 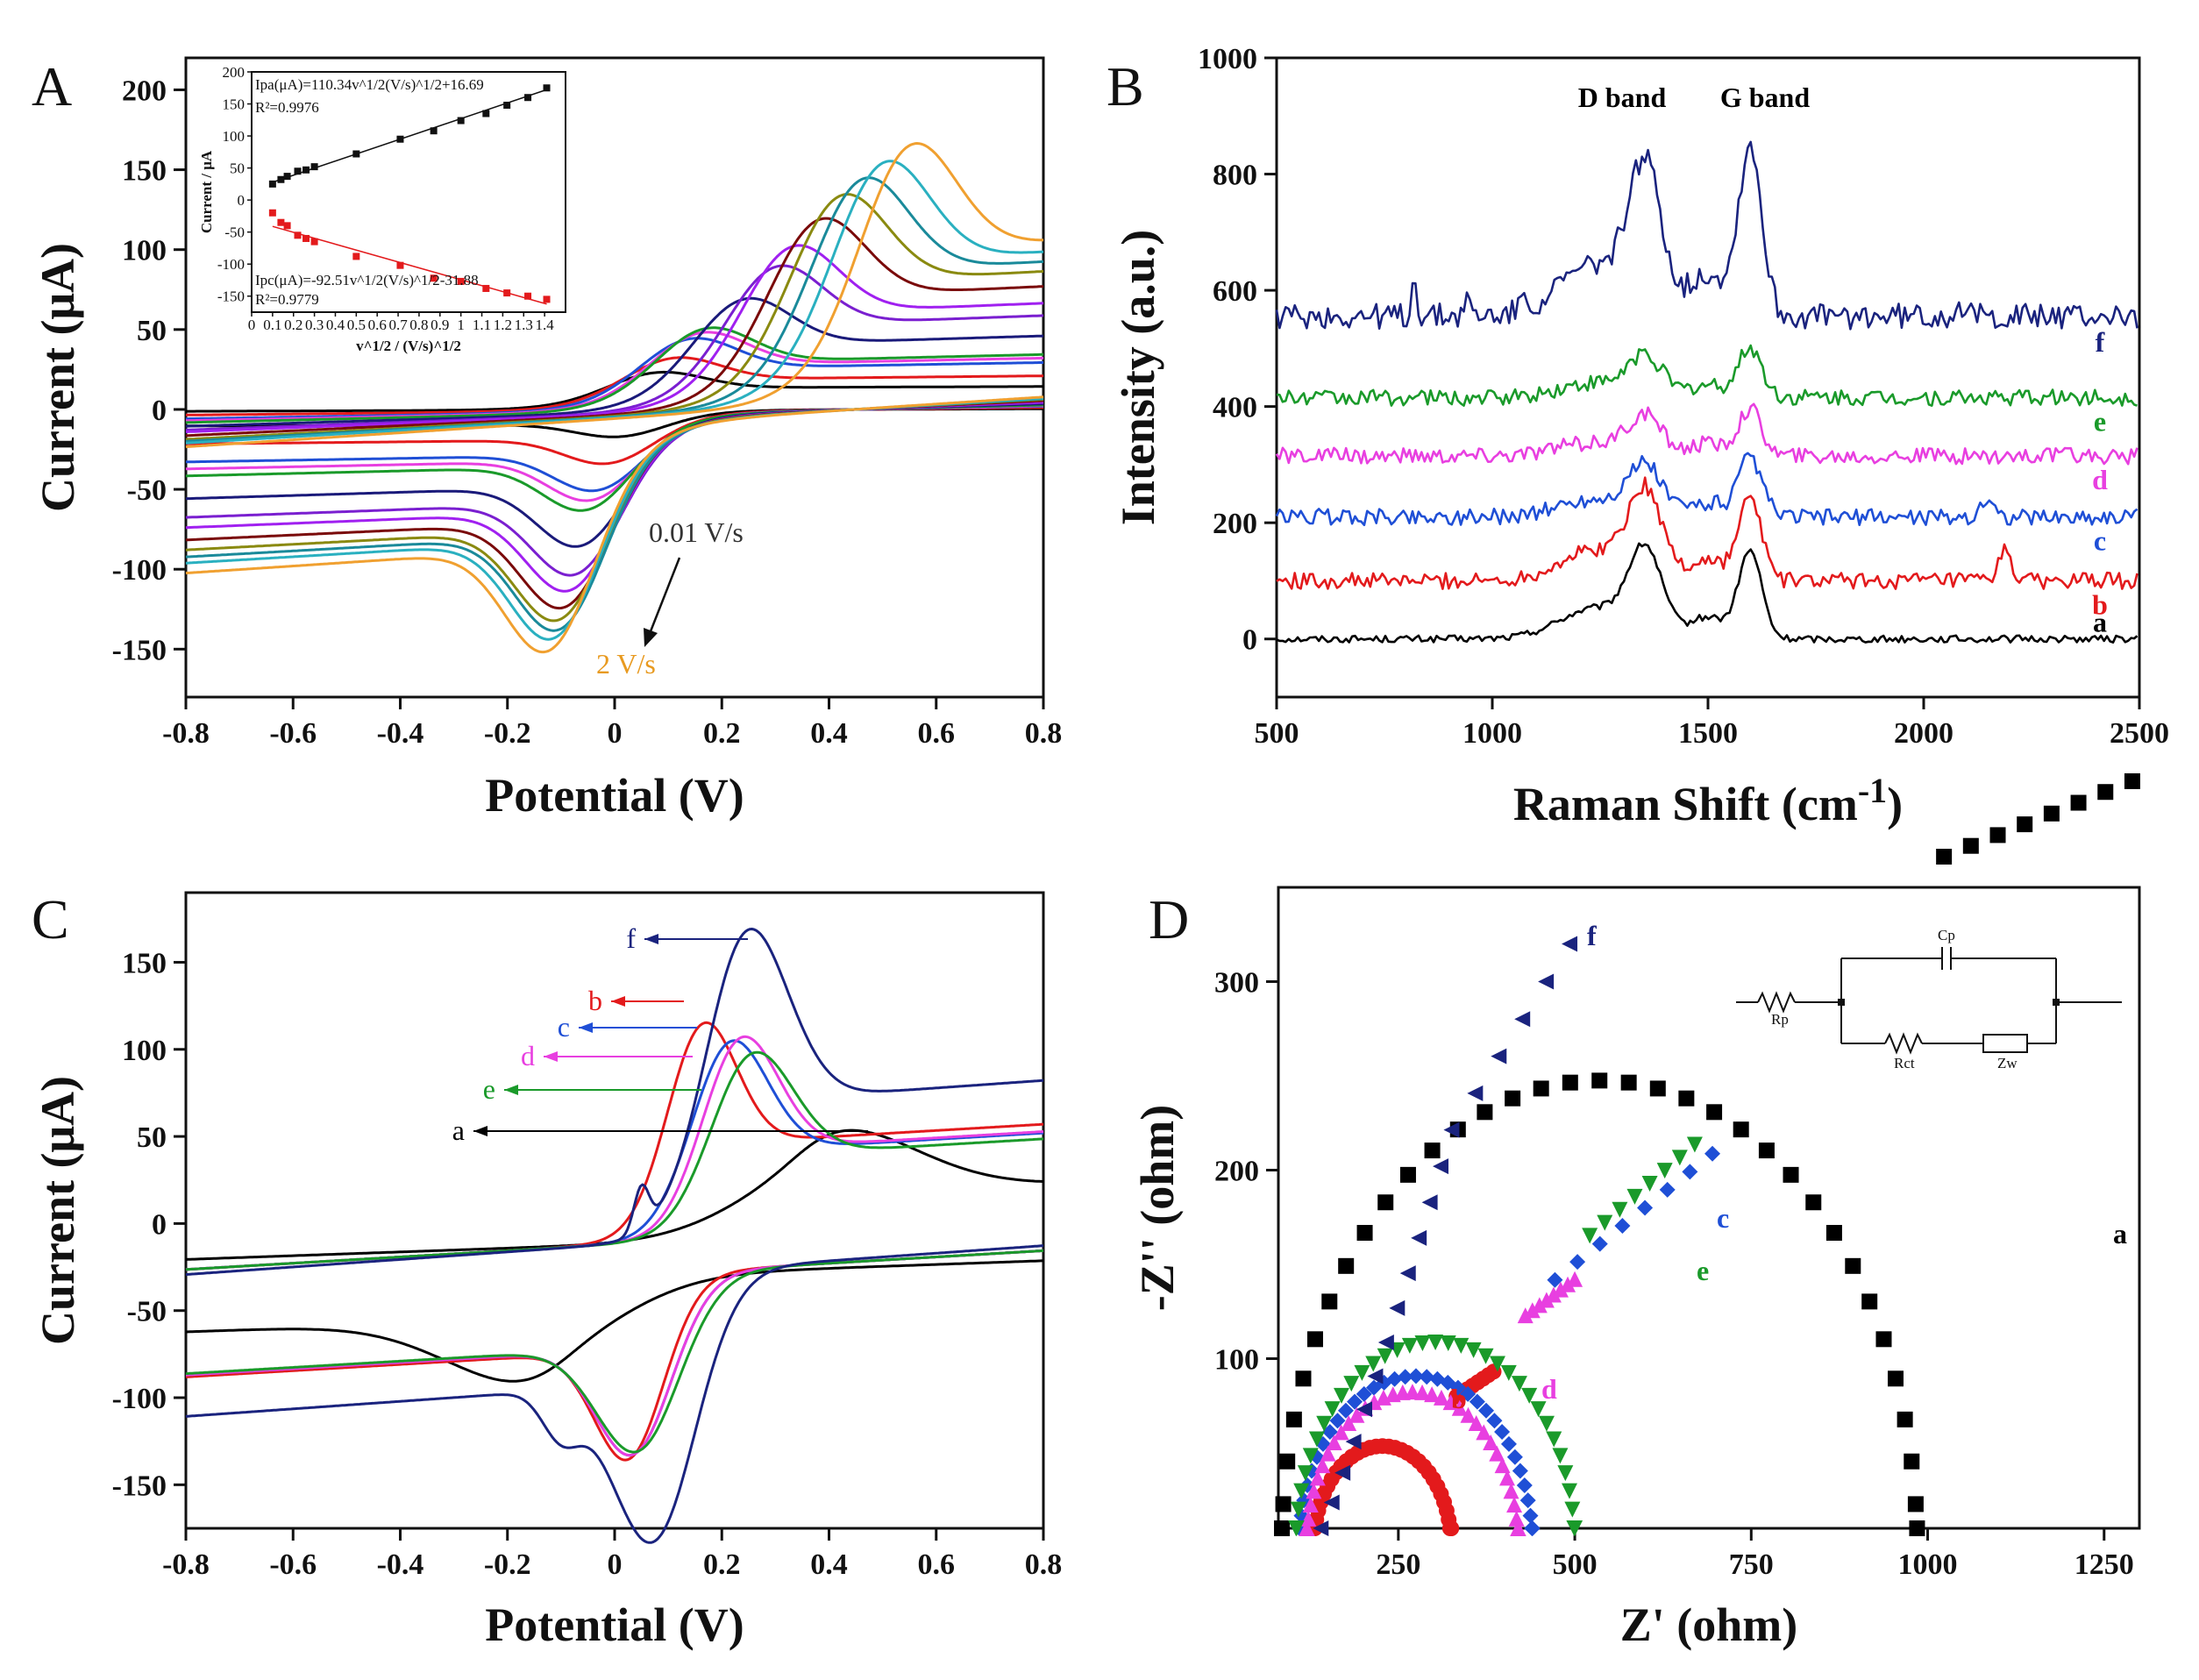 I want to click on x-tick-label: 0, so click(x=615, y=733).